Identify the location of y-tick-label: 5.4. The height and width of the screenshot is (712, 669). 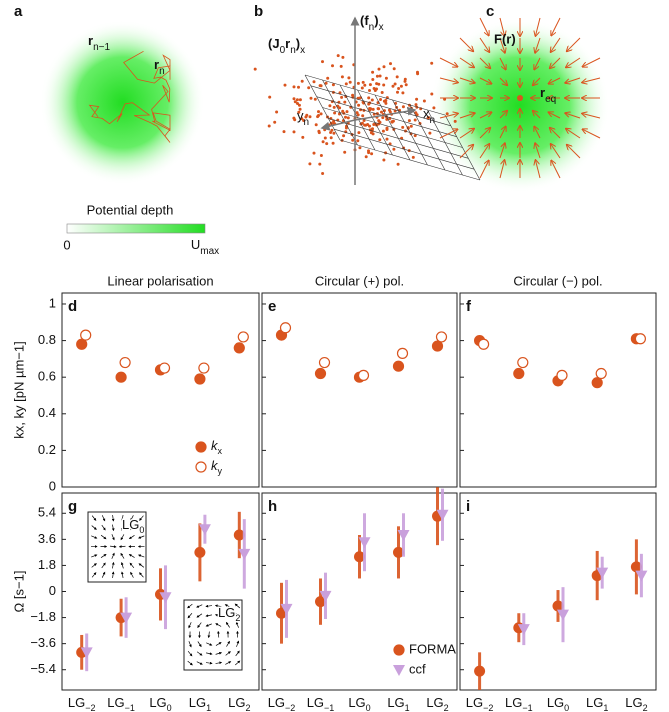
(47, 512).